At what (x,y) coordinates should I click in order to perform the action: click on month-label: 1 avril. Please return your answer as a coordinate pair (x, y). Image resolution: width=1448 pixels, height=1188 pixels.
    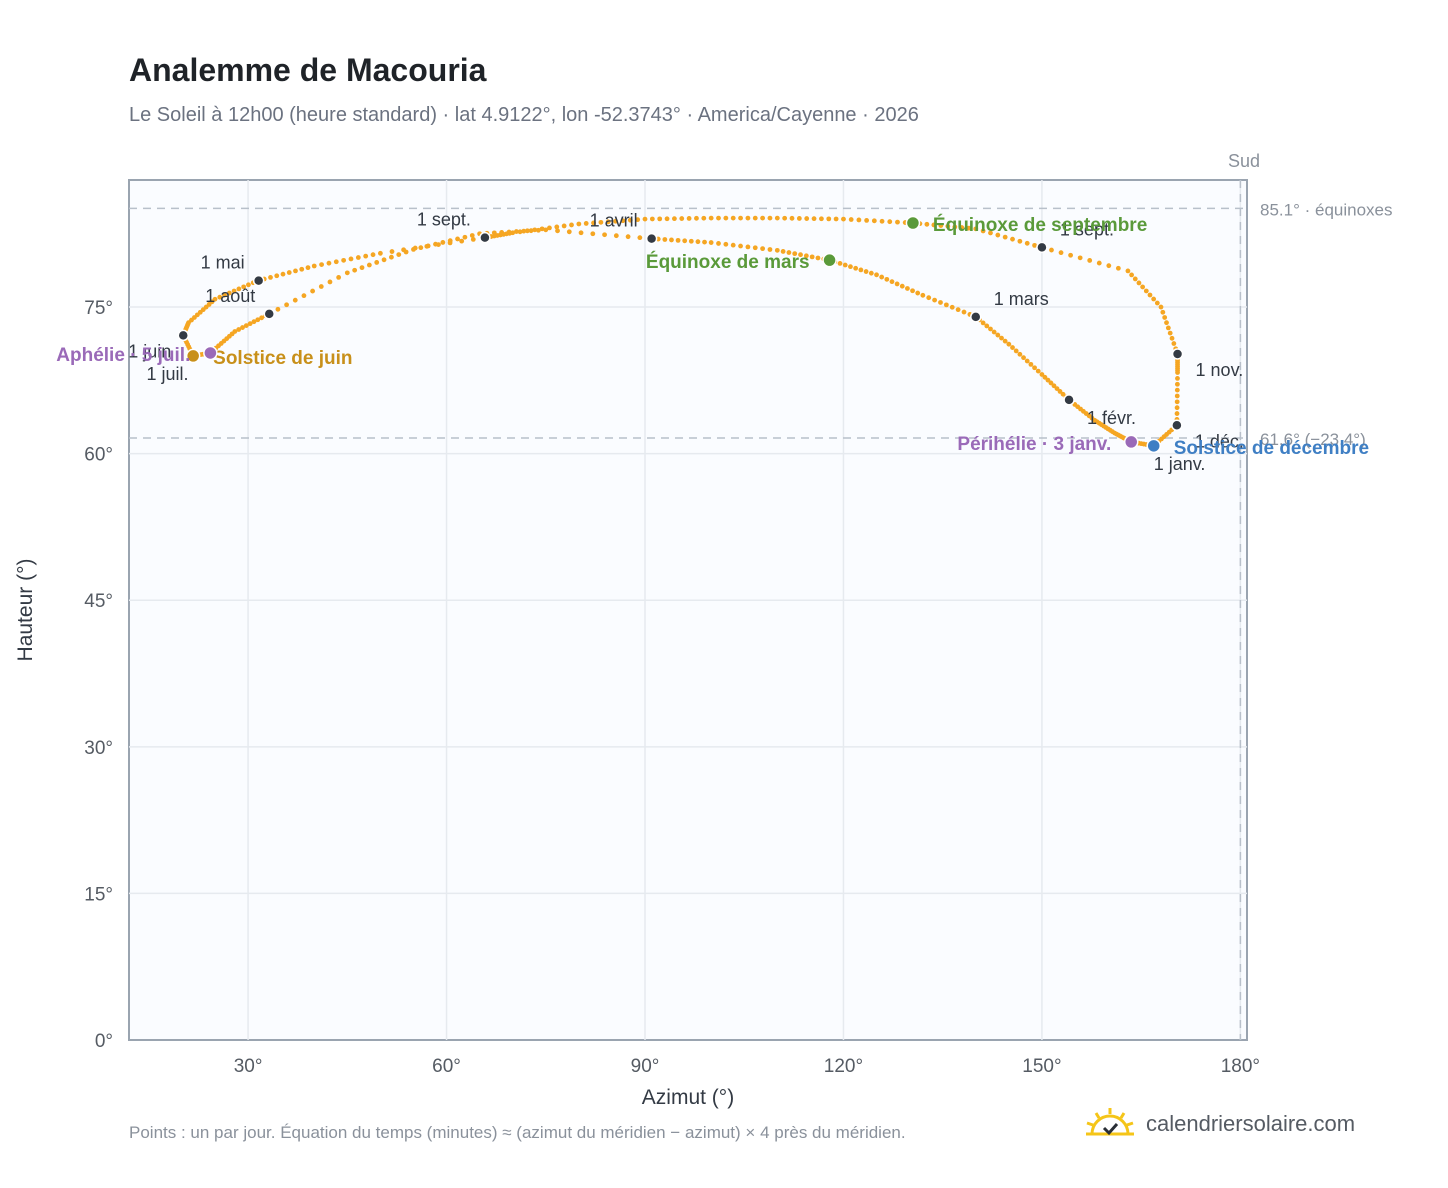
    Looking at the image, I should click on (614, 221).